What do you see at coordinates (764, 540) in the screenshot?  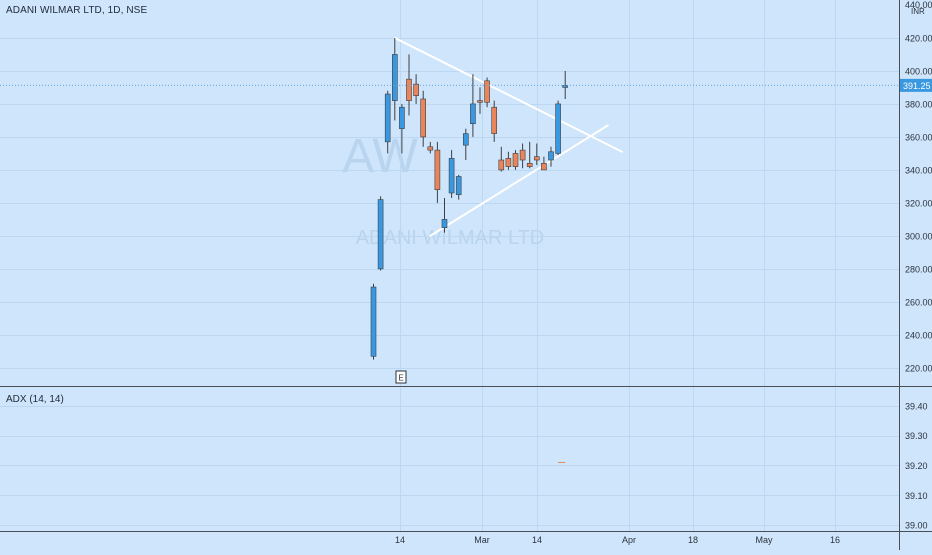 I see `time-tick-label: May` at bounding box center [764, 540].